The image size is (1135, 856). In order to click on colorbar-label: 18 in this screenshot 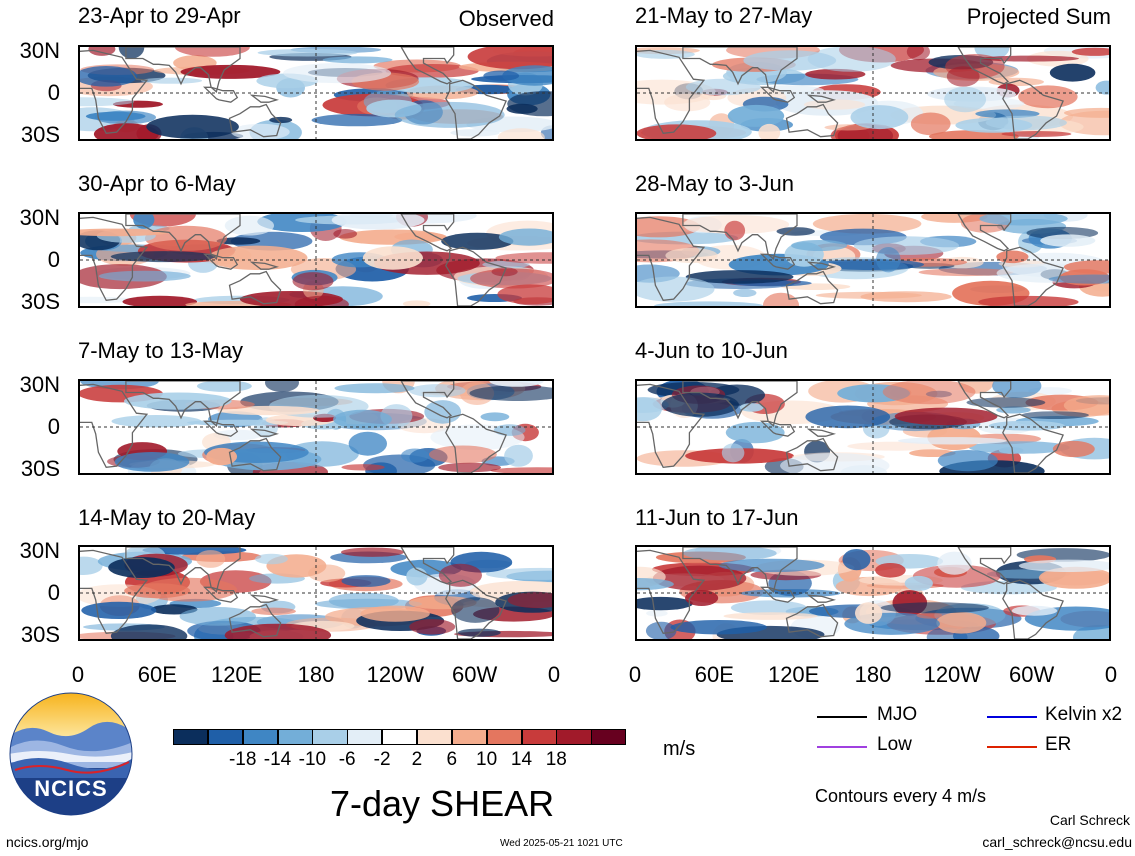, I will do `click(556, 759)`.